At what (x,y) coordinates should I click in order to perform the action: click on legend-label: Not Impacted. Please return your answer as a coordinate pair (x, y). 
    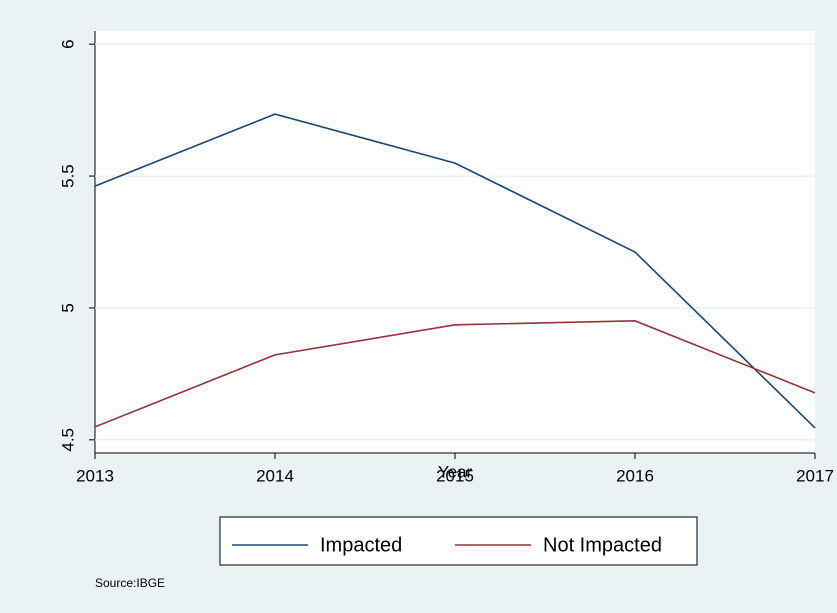
    Looking at the image, I should click on (602, 545).